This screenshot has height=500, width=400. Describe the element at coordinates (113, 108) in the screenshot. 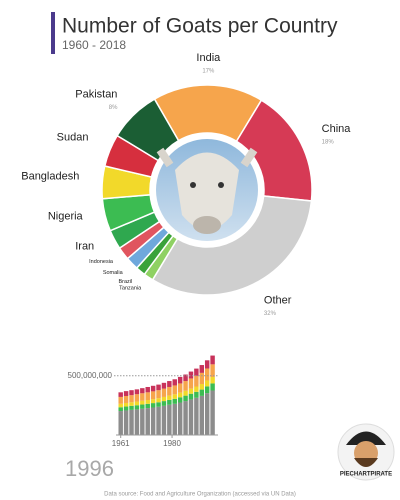

I see `segment-value-label: 8%` at that location.